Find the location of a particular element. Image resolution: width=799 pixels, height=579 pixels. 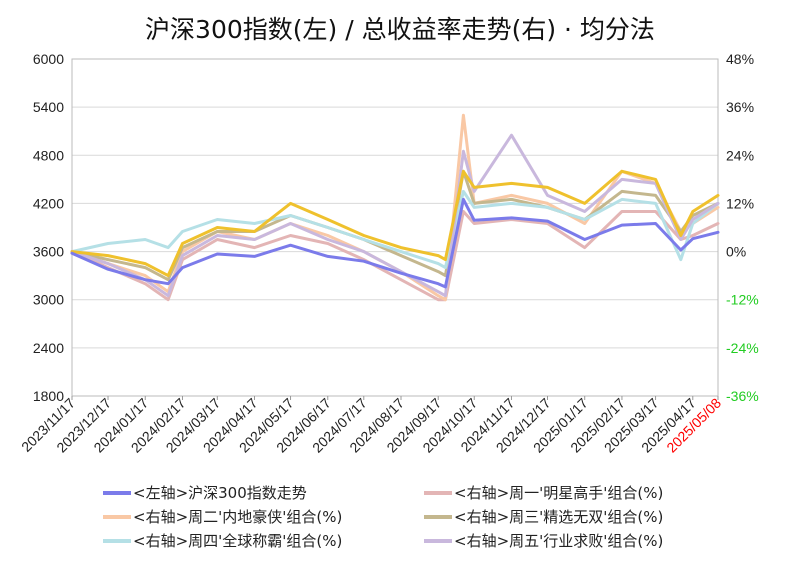

legend-label: <右轴>周一'明星高手'组合(%) is located at coordinates (558, 493).